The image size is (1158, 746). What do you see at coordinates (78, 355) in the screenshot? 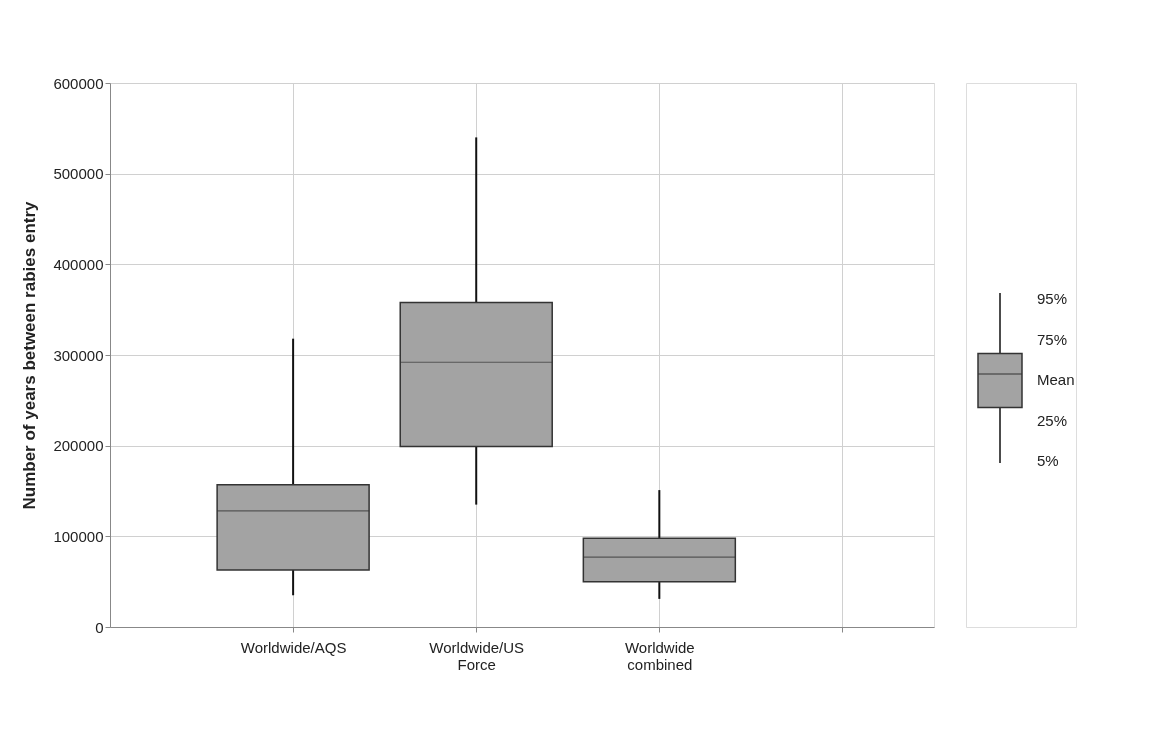
I see `y-tick-label: 300000` at bounding box center [78, 355].